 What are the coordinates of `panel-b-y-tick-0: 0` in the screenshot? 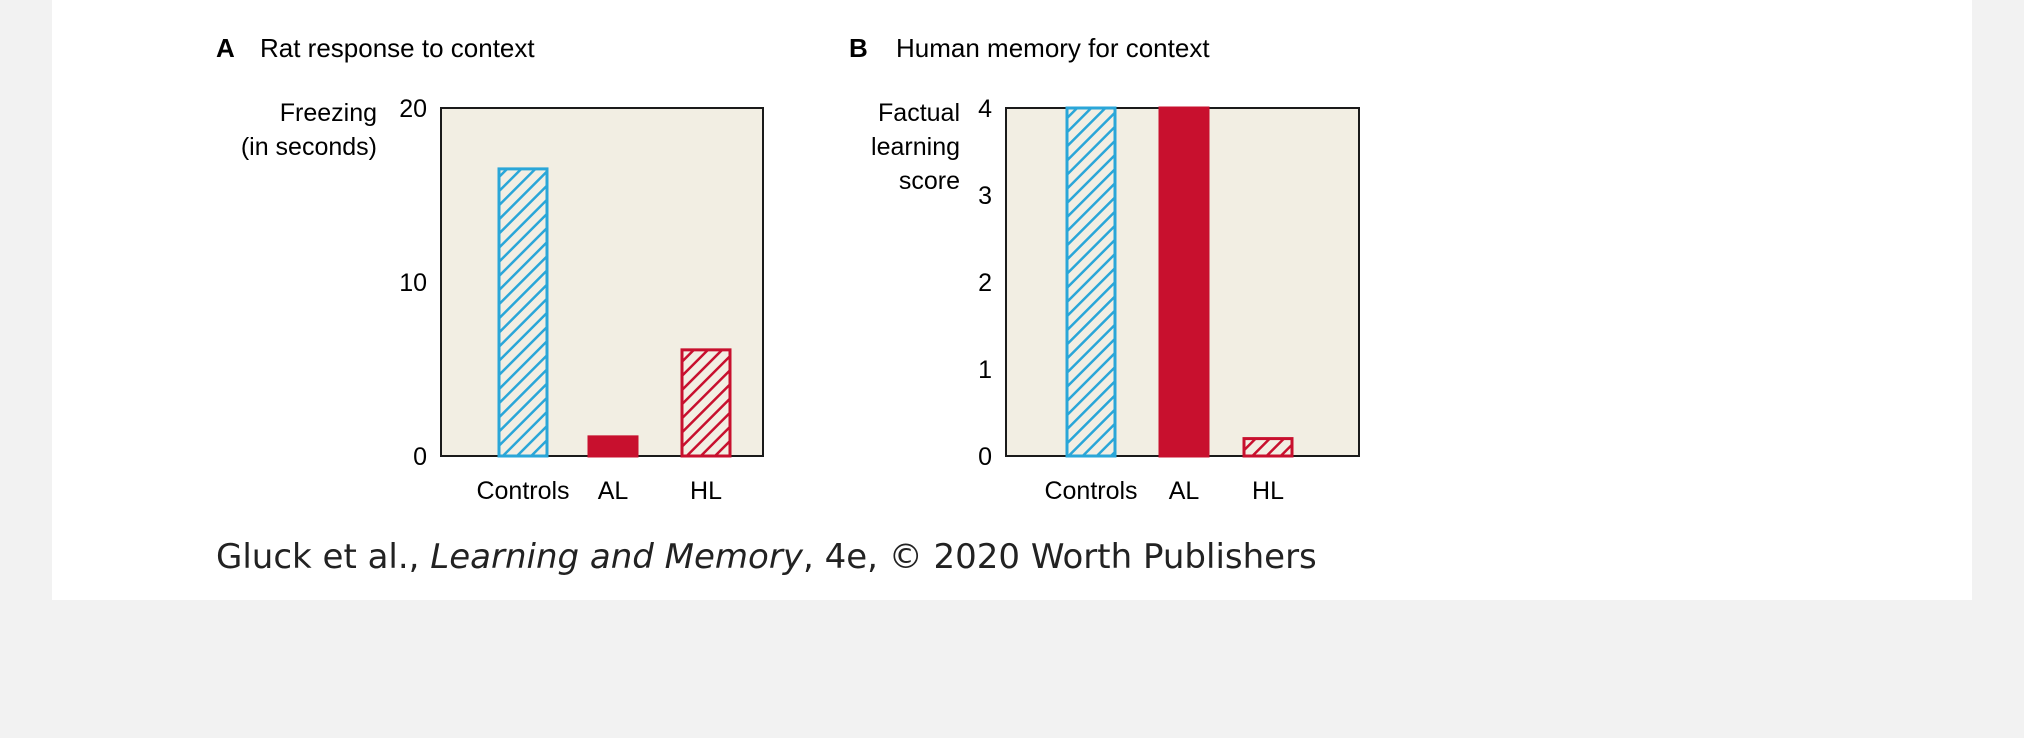 It's located at (985, 457).